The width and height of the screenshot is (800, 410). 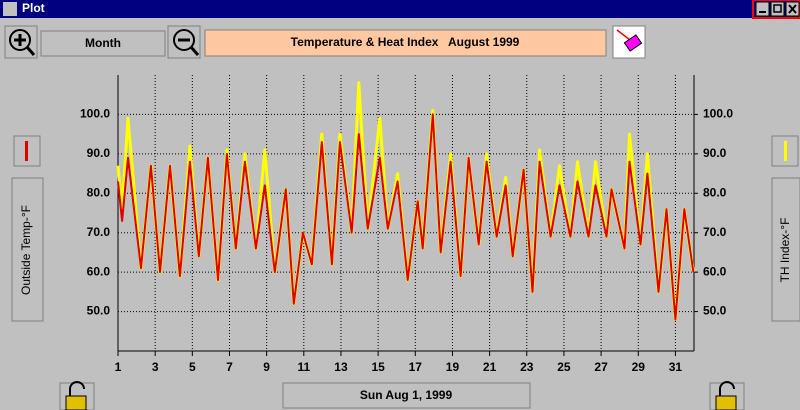 What do you see at coordinates (715, 311) in the screenshot?
I see `y2-tick-label: 50.0` at bounding box center [715, 311].